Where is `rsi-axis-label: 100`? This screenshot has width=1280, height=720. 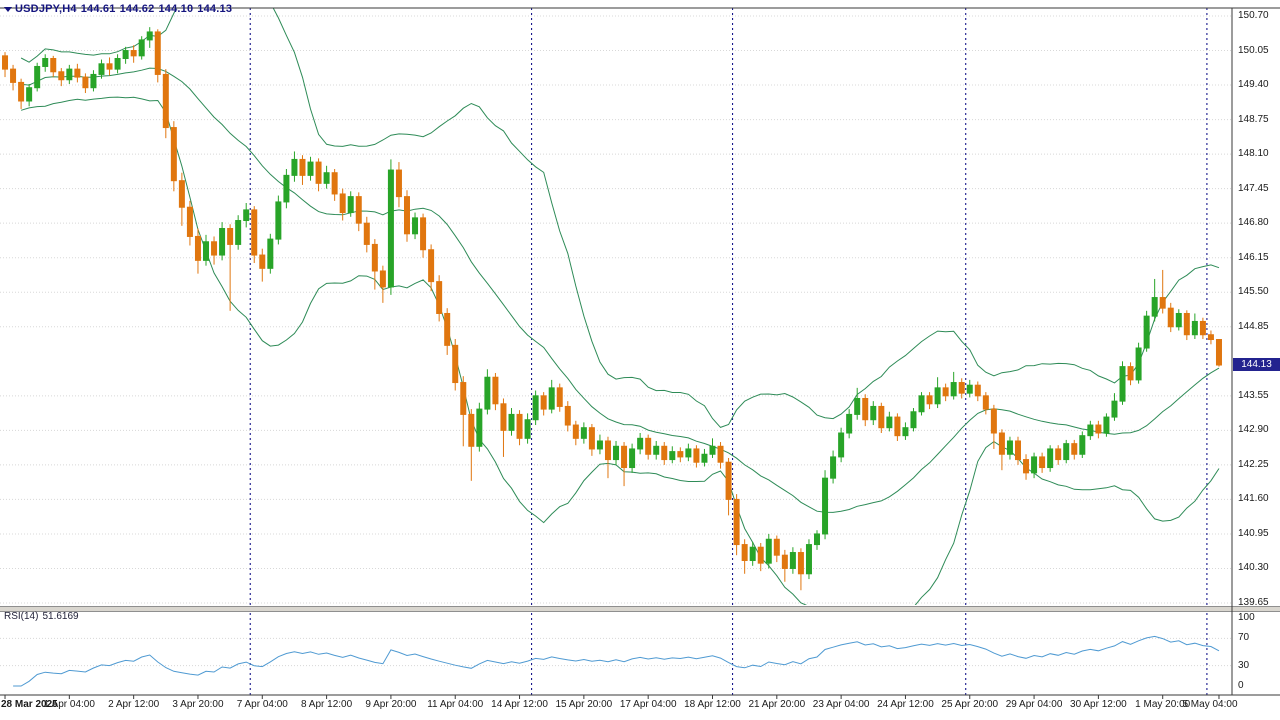 rsi-axis-label: 100 is located at coordinates (1246, 617).